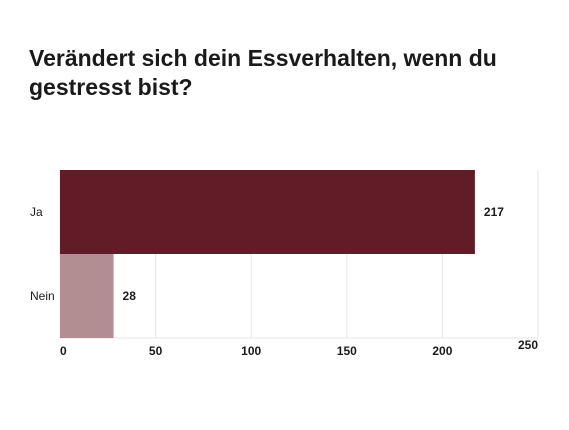 Image resolution: width=569 pixels, height=430 pixels. What do you see at coordinates (299, 348) in the screenshot?
I see `x-axis-ticks: 0 50 100 150 200 250` at bounding box center [299, 348].